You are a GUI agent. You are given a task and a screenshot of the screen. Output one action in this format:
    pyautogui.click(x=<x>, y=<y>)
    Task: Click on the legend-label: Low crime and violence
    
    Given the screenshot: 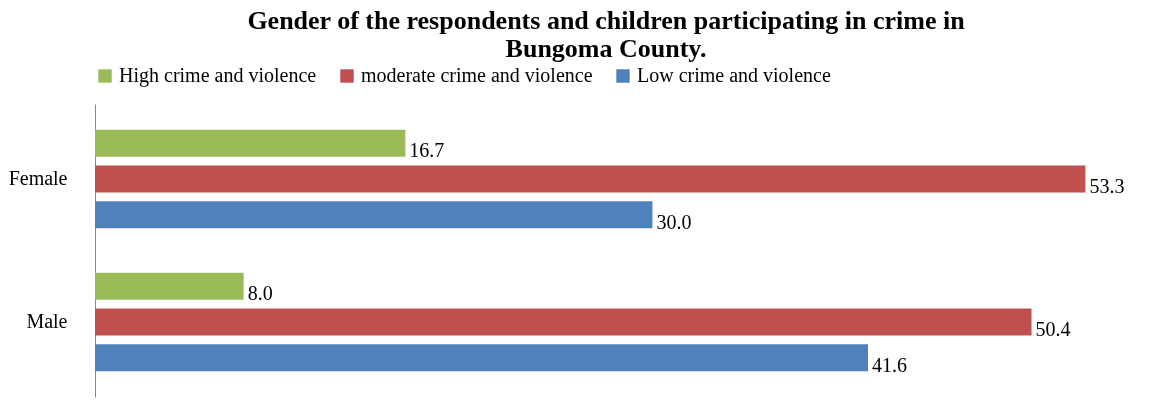 What is the action you would take?
    pyautogui.click(x=734, y=75)
    